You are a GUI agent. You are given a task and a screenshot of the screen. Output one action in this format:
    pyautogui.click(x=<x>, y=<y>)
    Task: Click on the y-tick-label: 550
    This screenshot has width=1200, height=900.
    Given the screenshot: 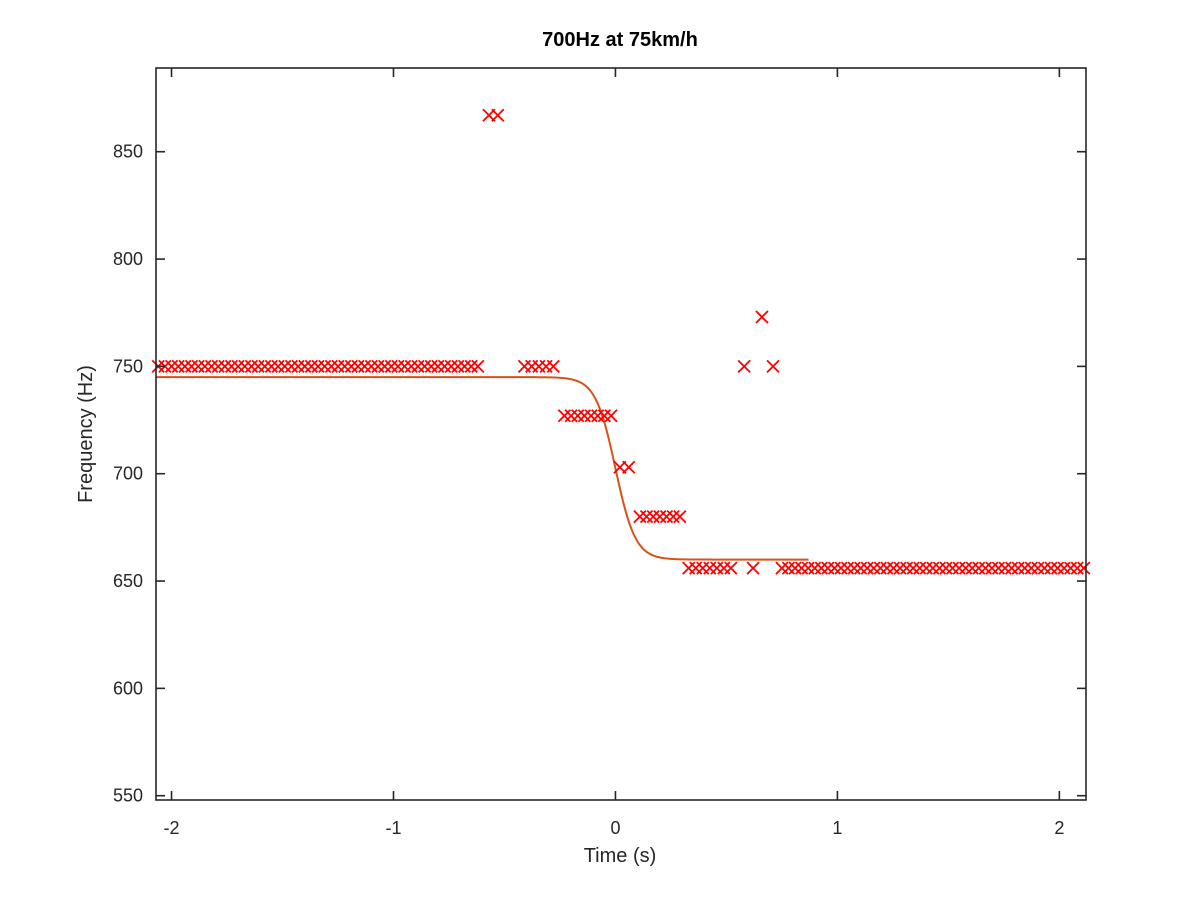 What is the action you would take?
    pyautogui.click(x=128, y=796)
    